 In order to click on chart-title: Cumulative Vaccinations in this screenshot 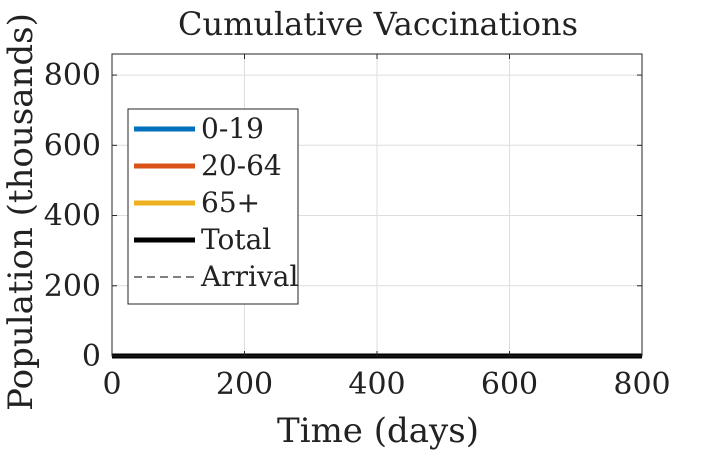, I will do `click(378, 24)`.